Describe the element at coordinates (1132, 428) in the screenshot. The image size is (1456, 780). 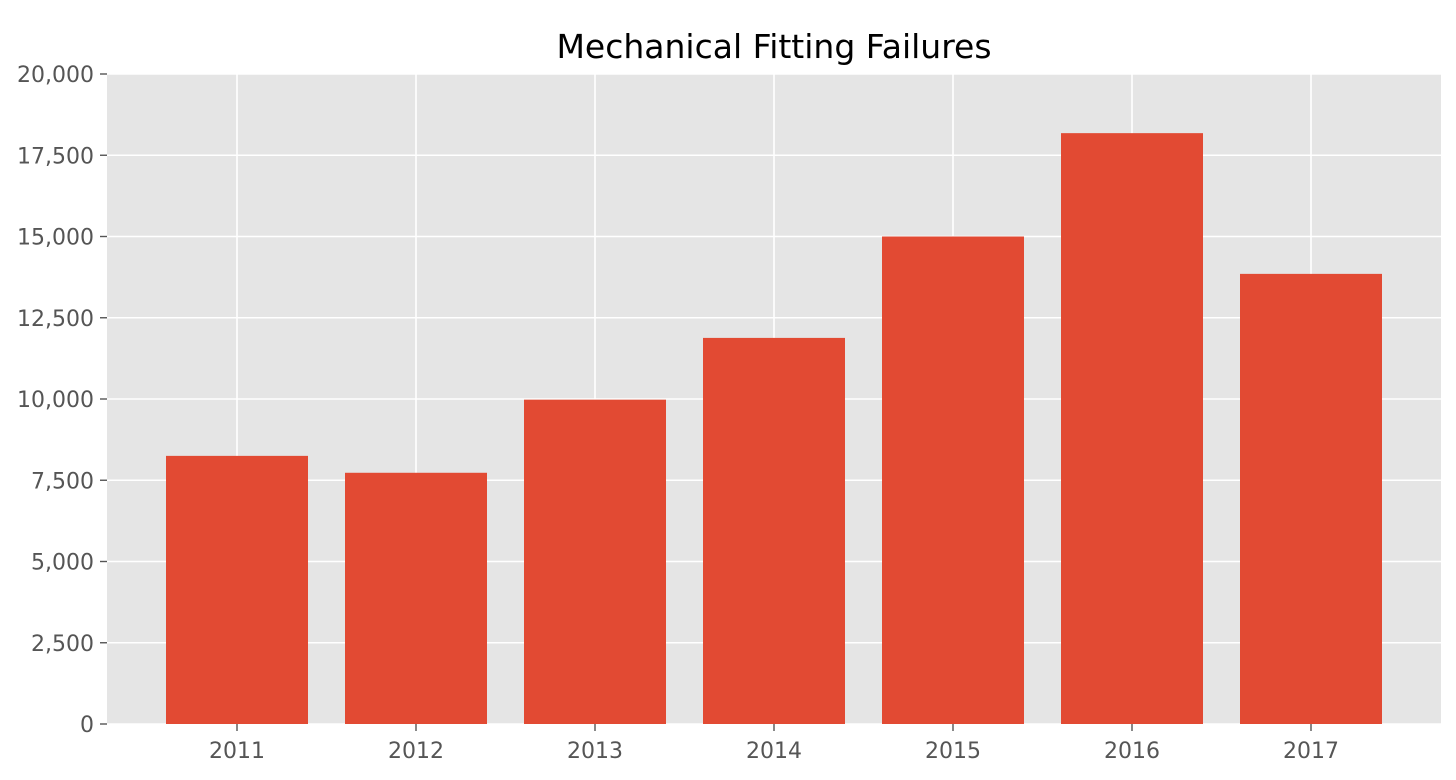
I see `bar-2016` at that location.